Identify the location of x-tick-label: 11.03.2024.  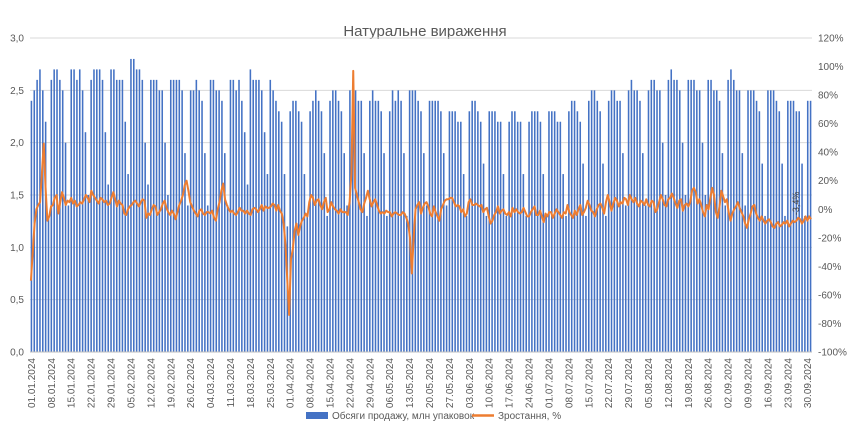
(231, 383).